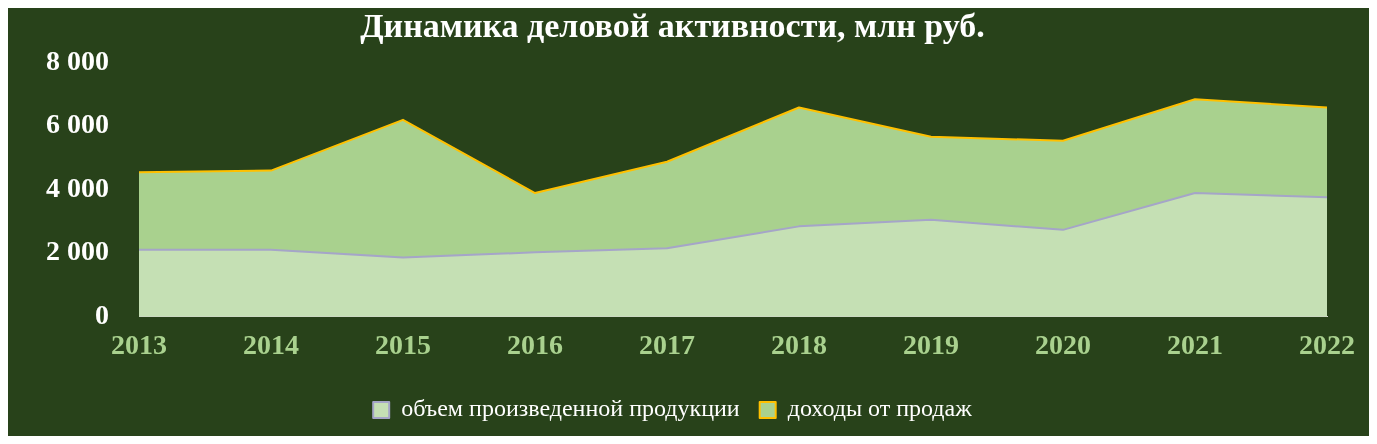  What do you see at coordinates (667, 345) in the screenshot?
I see `x-tick-label: 2017` at bounding box center [667, 345].